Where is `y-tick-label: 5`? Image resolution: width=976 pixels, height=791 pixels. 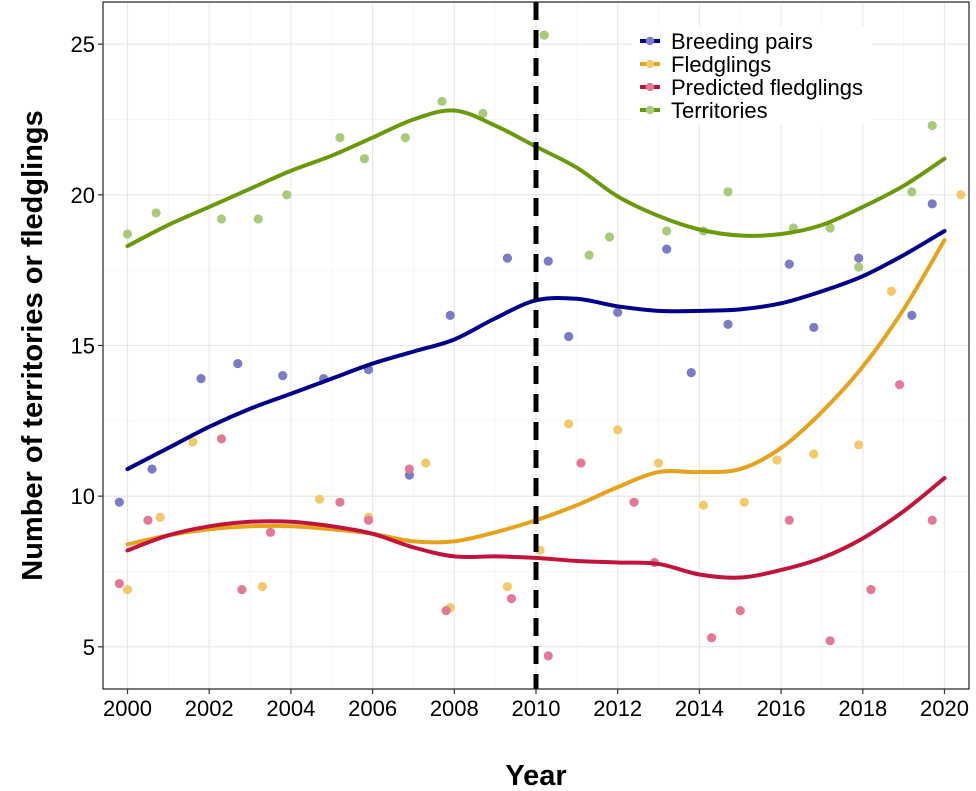 y-tick-label: 5 is located at coordinates (89, 647).